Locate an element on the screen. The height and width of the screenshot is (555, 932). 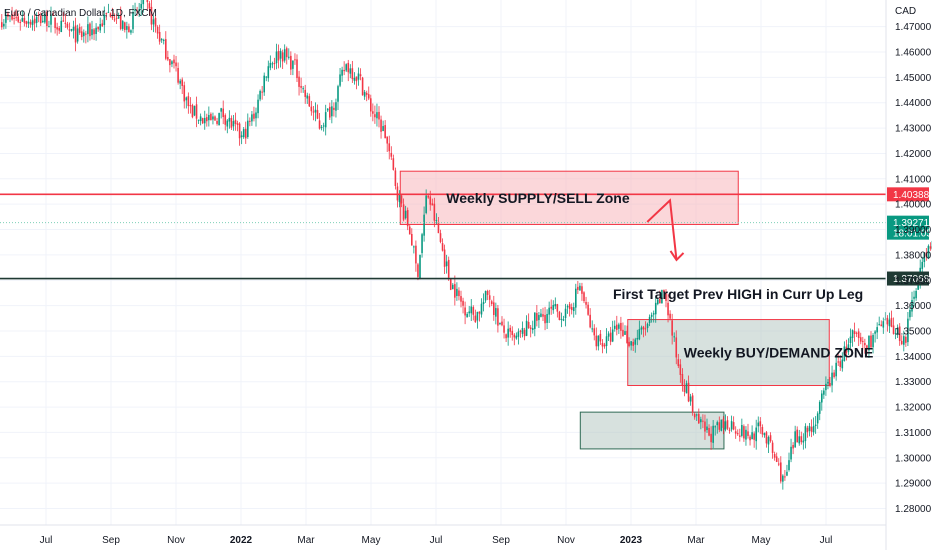
y-tick-label: 1.44000 is located at coordinates (913, 103).